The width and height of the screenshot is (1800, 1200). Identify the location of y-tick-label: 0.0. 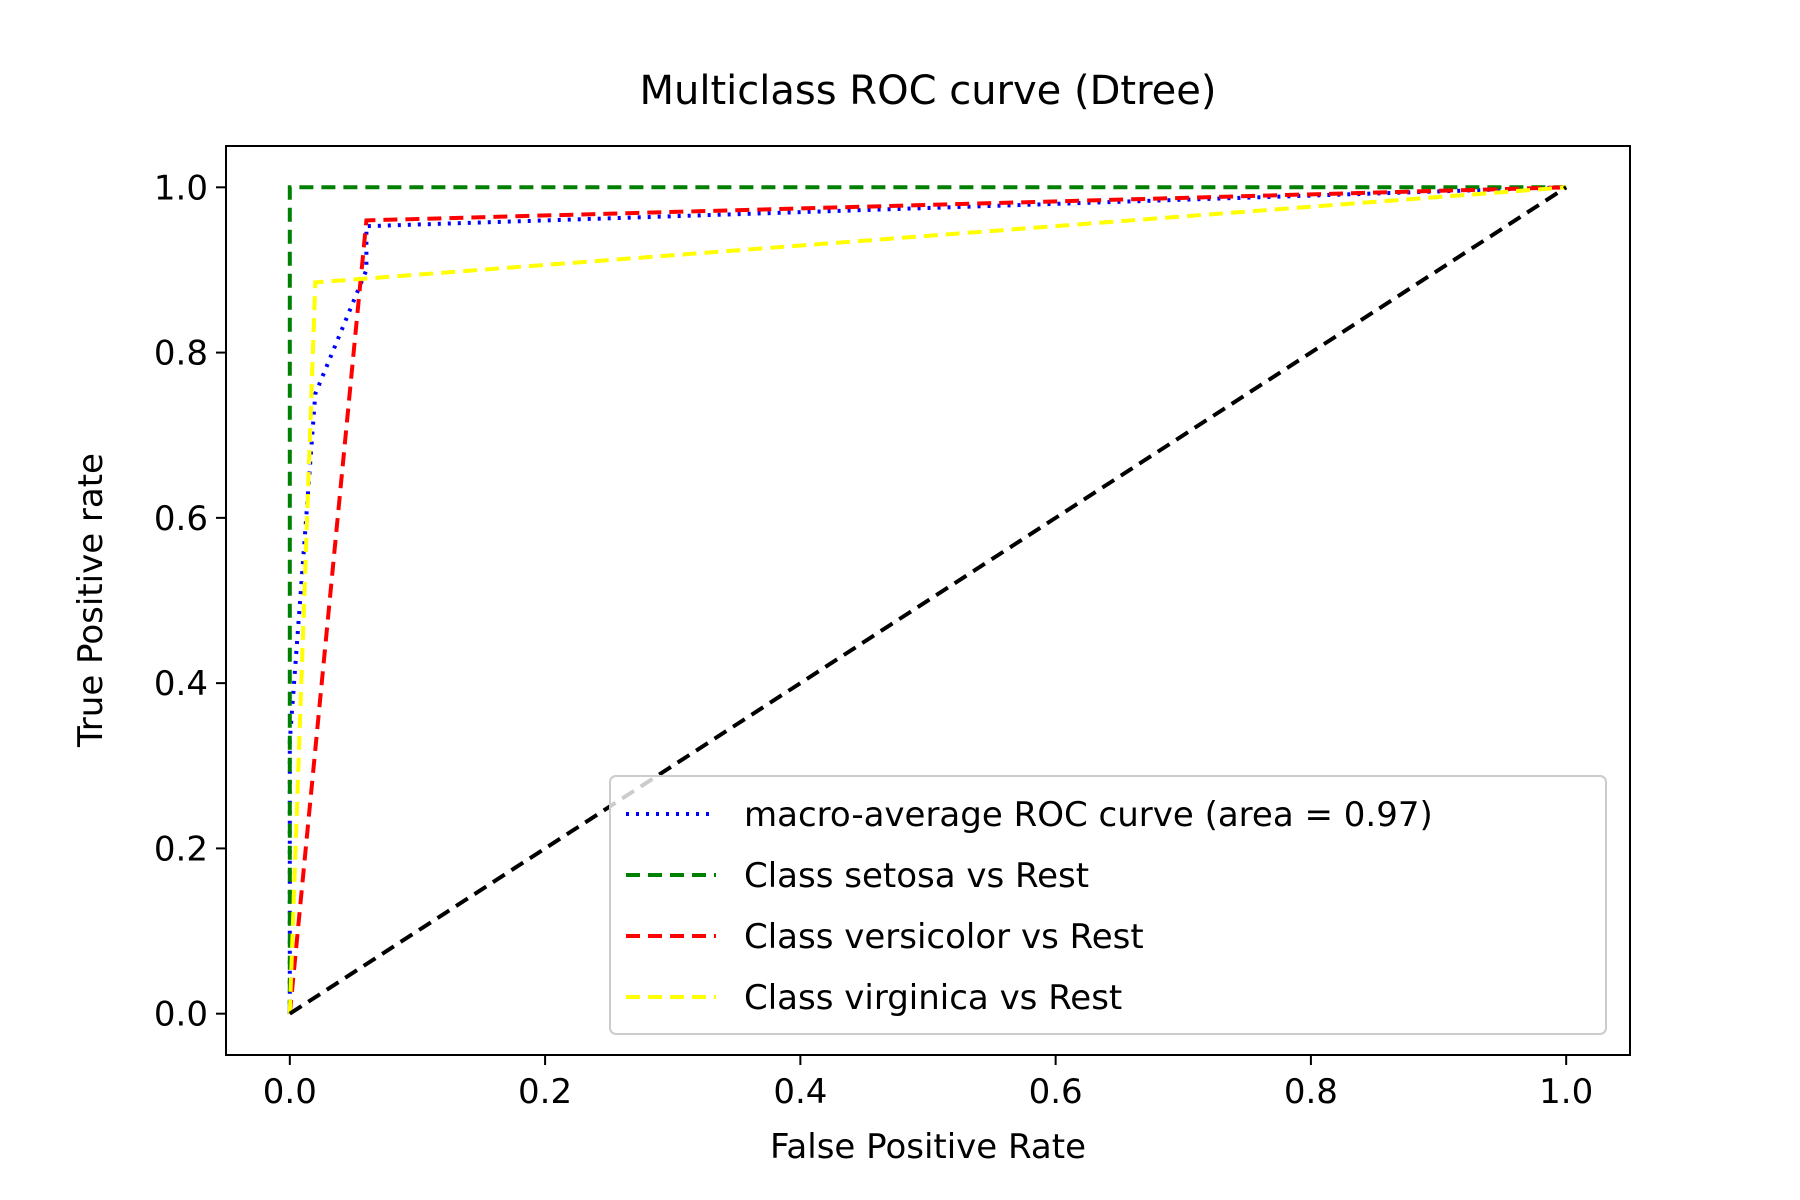
(181, 1015).